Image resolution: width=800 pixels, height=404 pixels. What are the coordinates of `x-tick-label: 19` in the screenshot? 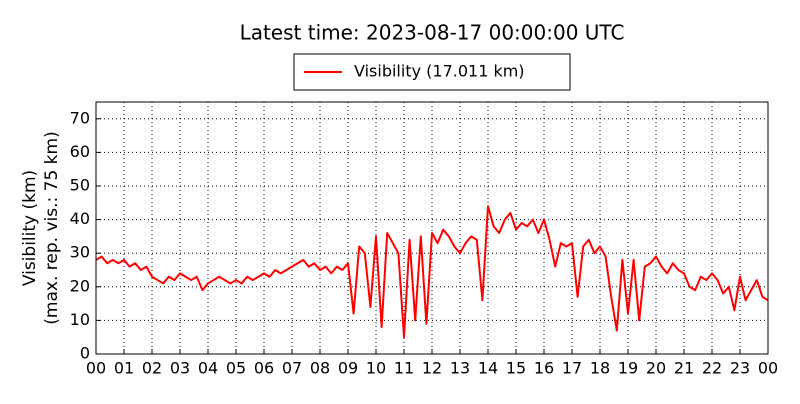 It's located at (628, 368).